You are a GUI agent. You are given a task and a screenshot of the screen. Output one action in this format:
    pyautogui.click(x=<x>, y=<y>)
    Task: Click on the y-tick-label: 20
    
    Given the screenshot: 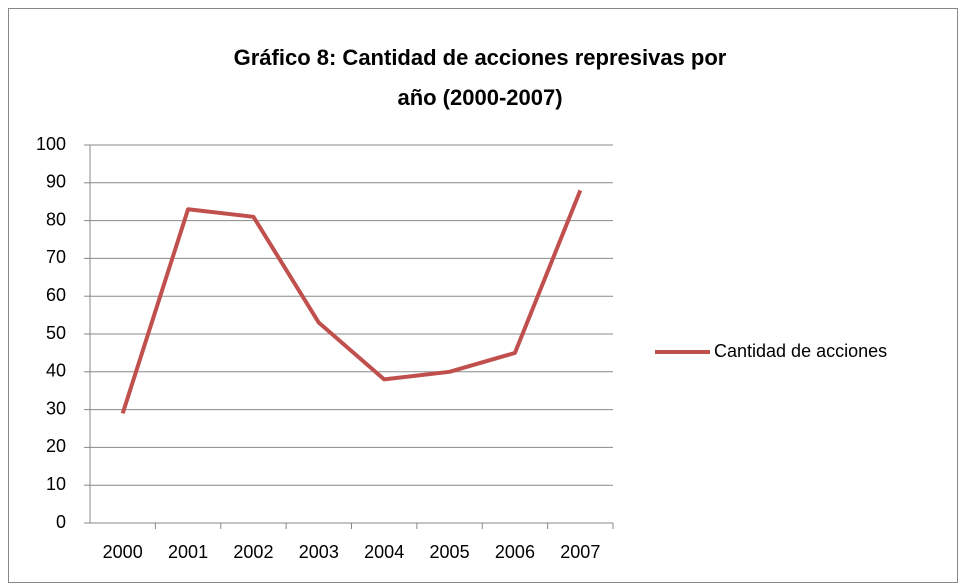 What is the action you would take?
    pyautogui.click(x=56, y=446)
    